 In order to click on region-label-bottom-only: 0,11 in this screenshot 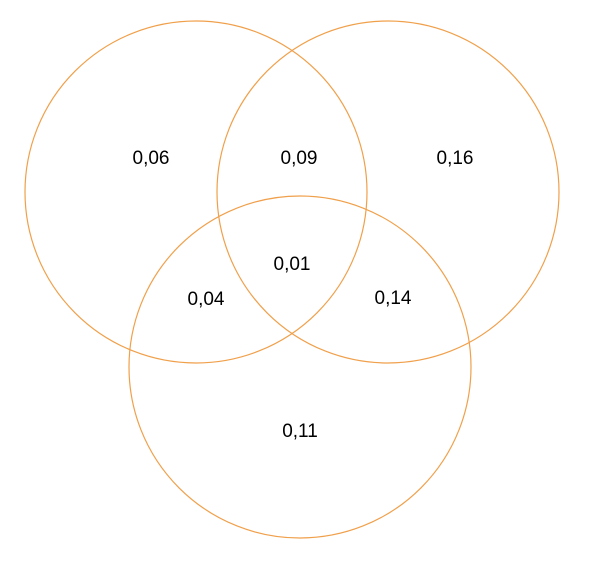, I will do `click(300, 431)`.